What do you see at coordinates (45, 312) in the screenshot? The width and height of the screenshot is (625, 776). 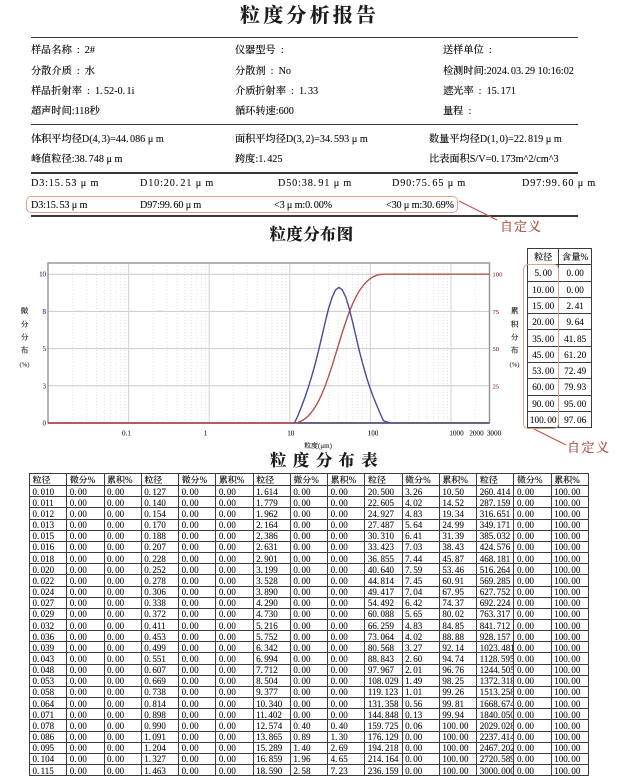 I see `svg-text: 8` at bounding box center [45, 312].